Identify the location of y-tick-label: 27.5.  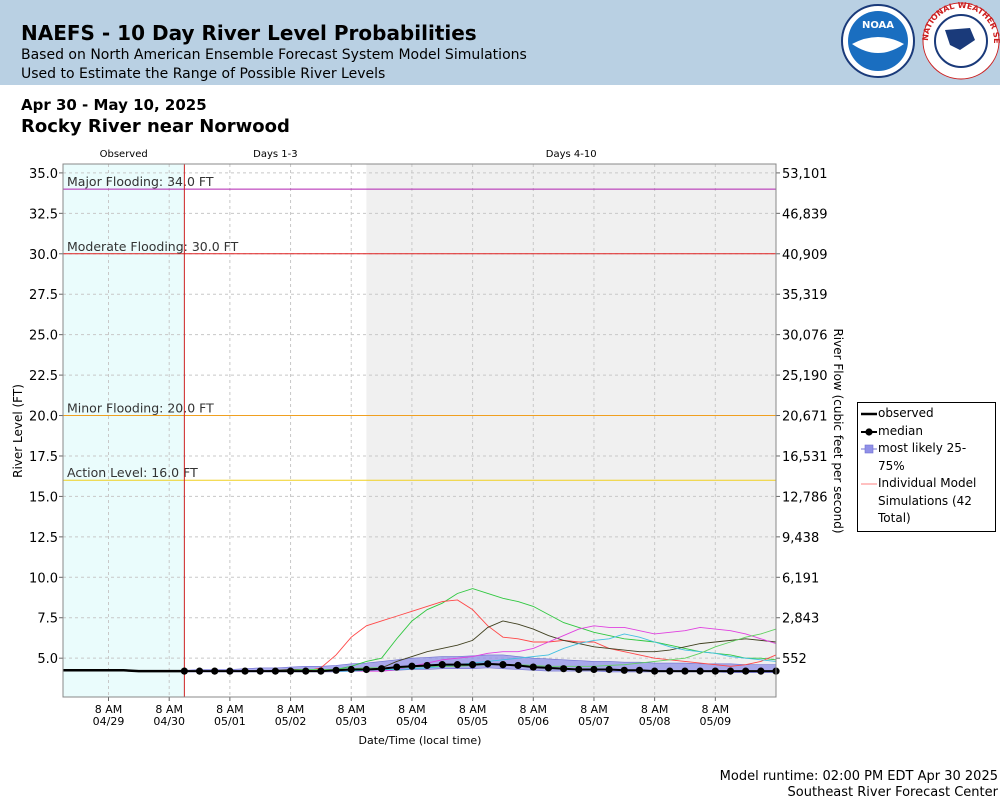
(43, 295).